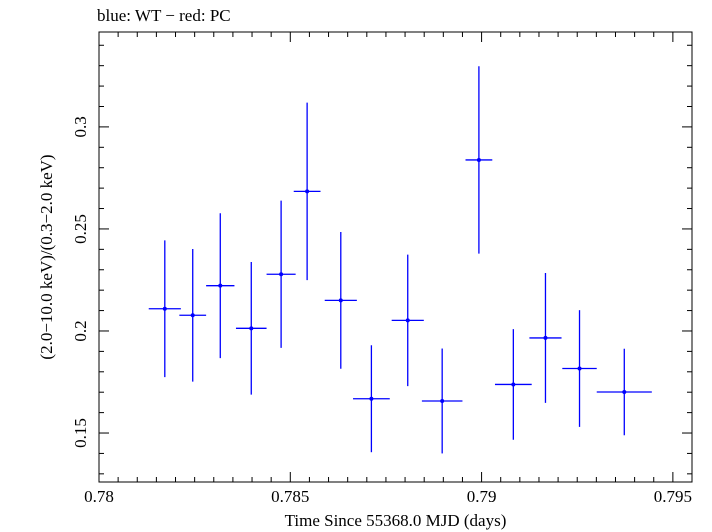 The height and width of the screenshot is (532, 712). What do you see at coordinates (46, 256) in the screenshot?
I see `y-axis-label: (2.0−10.0 keV)/(0.3−2.0 keV)` at bounding box center [46, 256].